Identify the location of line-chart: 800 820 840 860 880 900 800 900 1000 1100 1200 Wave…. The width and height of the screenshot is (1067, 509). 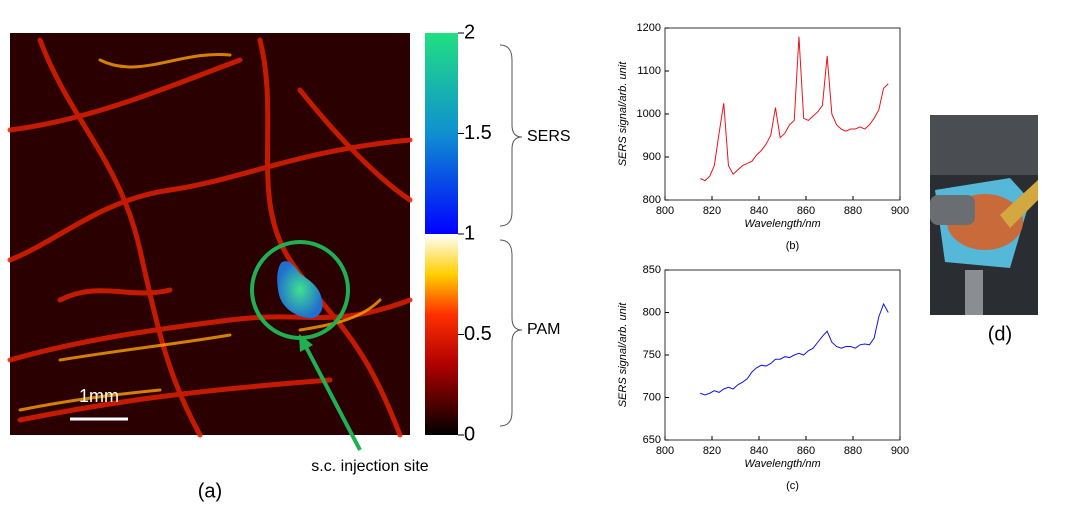
(763, 137).